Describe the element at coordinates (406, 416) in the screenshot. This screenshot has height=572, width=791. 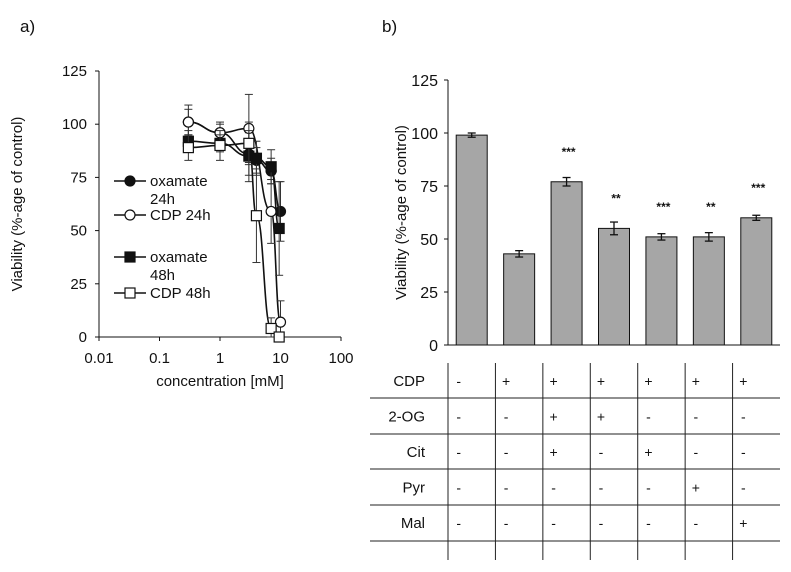
I see `table-row-label: 2-OG` at that location.